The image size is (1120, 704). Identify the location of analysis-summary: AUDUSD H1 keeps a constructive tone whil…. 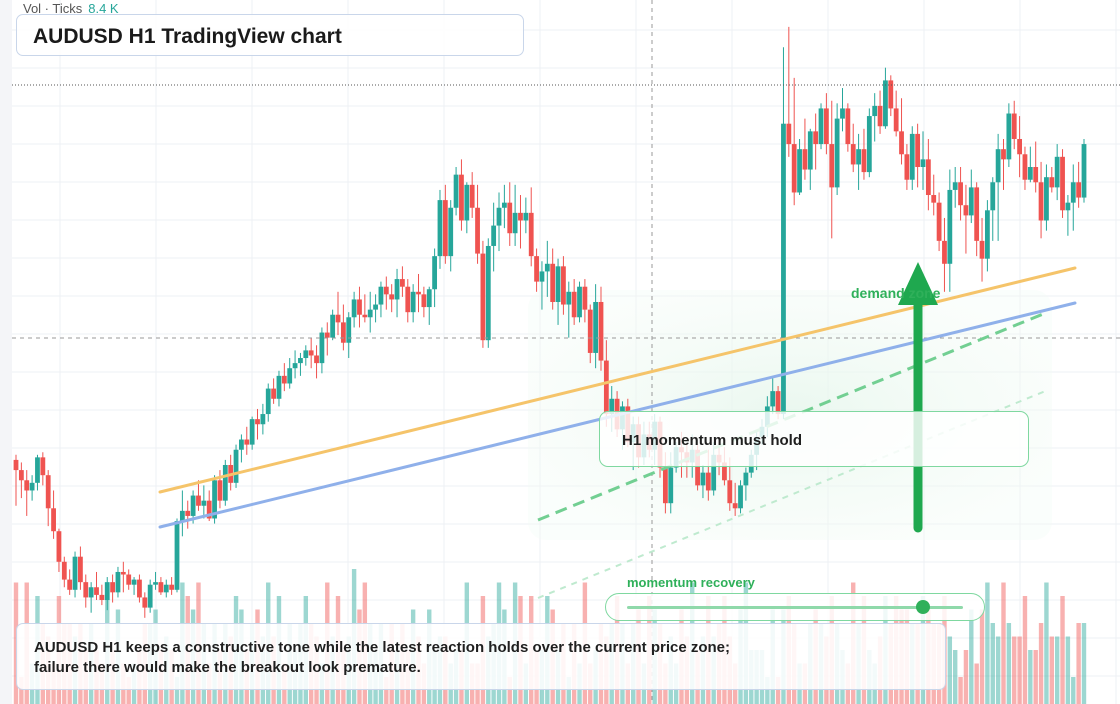
(382, 657).